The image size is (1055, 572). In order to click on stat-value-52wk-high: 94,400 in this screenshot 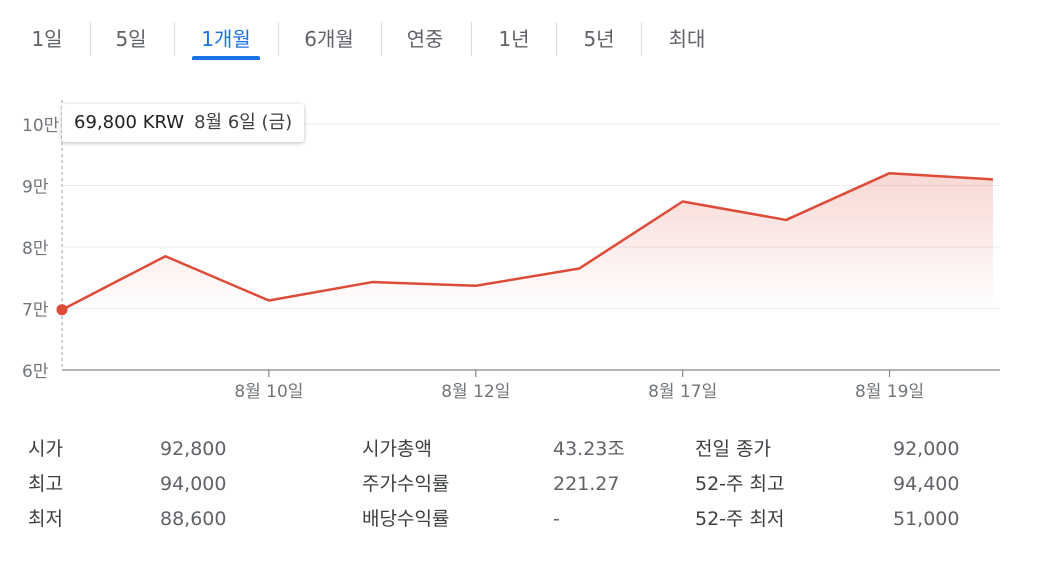, I will do `click(926, 484)`.